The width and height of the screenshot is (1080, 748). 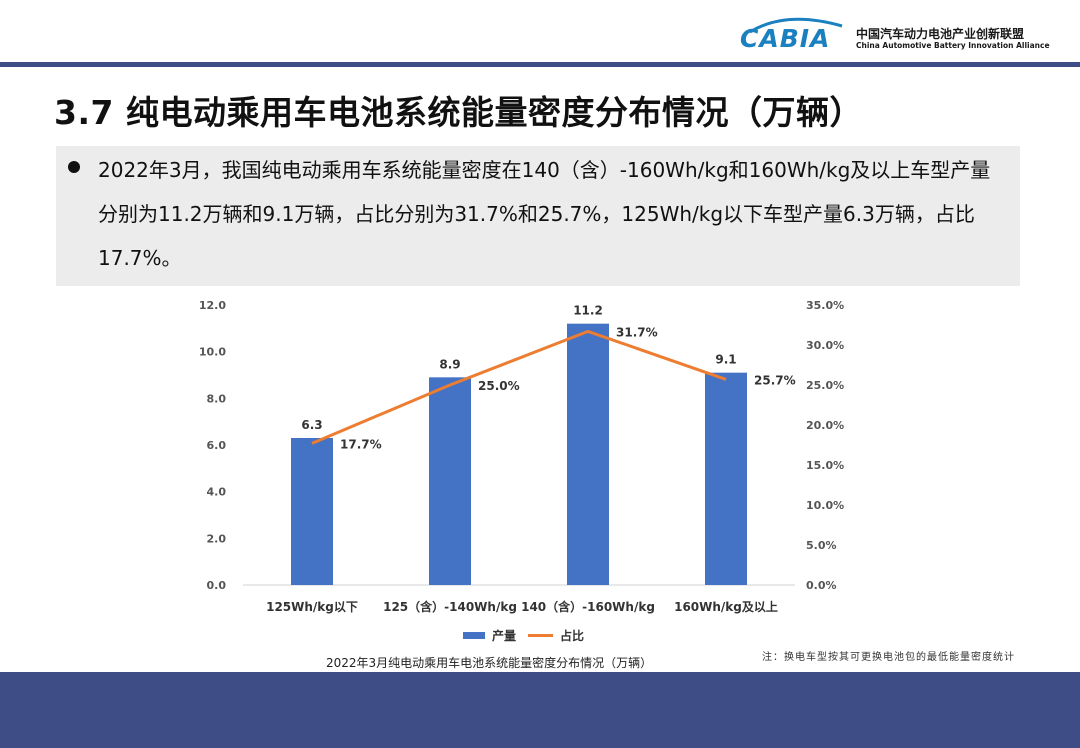 What do you see at coordinates (825, 505) in the screenshot?
I see `y-right-tick-label: 10.0%` at bounding box center [825, 505].